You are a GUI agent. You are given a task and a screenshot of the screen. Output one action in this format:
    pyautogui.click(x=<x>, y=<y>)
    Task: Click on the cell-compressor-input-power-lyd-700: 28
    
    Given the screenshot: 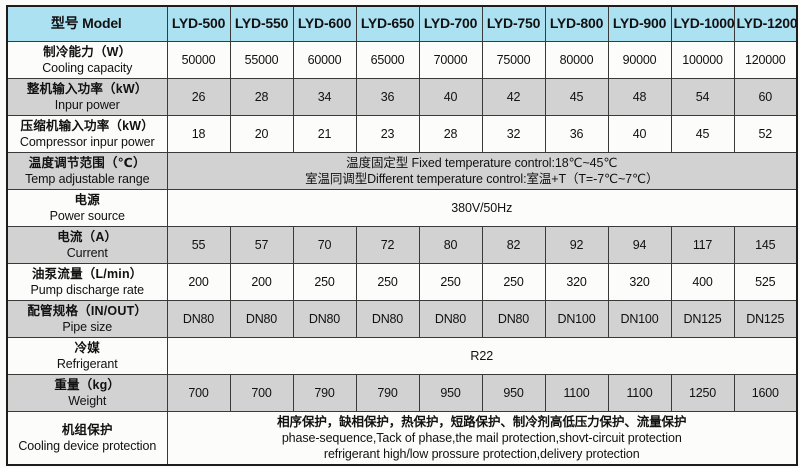 What is the action you would take?
    pyautogui.click(x=450, y=134)
    